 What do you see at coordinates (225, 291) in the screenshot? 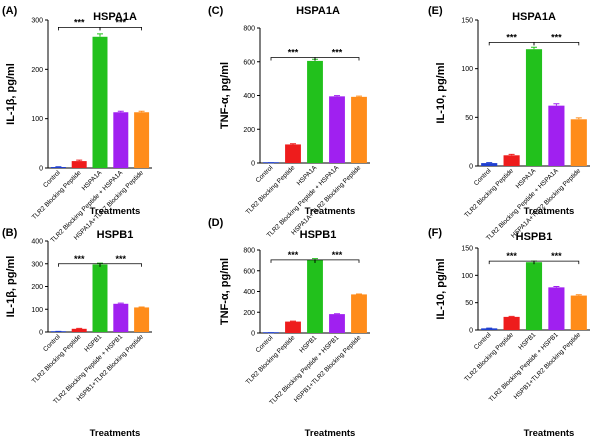
I see `y-axis-label: TNF-α, pg/ml` at bounding box center [225, 291].